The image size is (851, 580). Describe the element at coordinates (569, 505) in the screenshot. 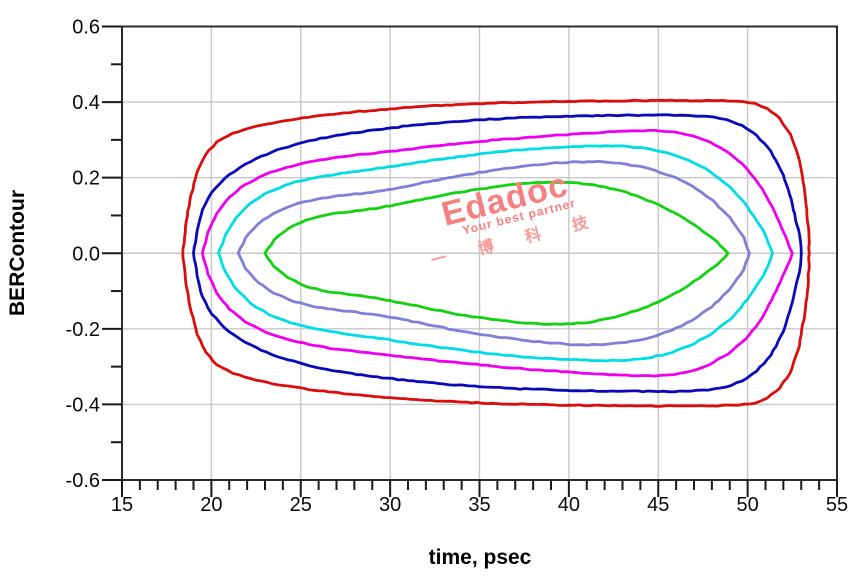

I see `x-tick-label: 40` at that location.